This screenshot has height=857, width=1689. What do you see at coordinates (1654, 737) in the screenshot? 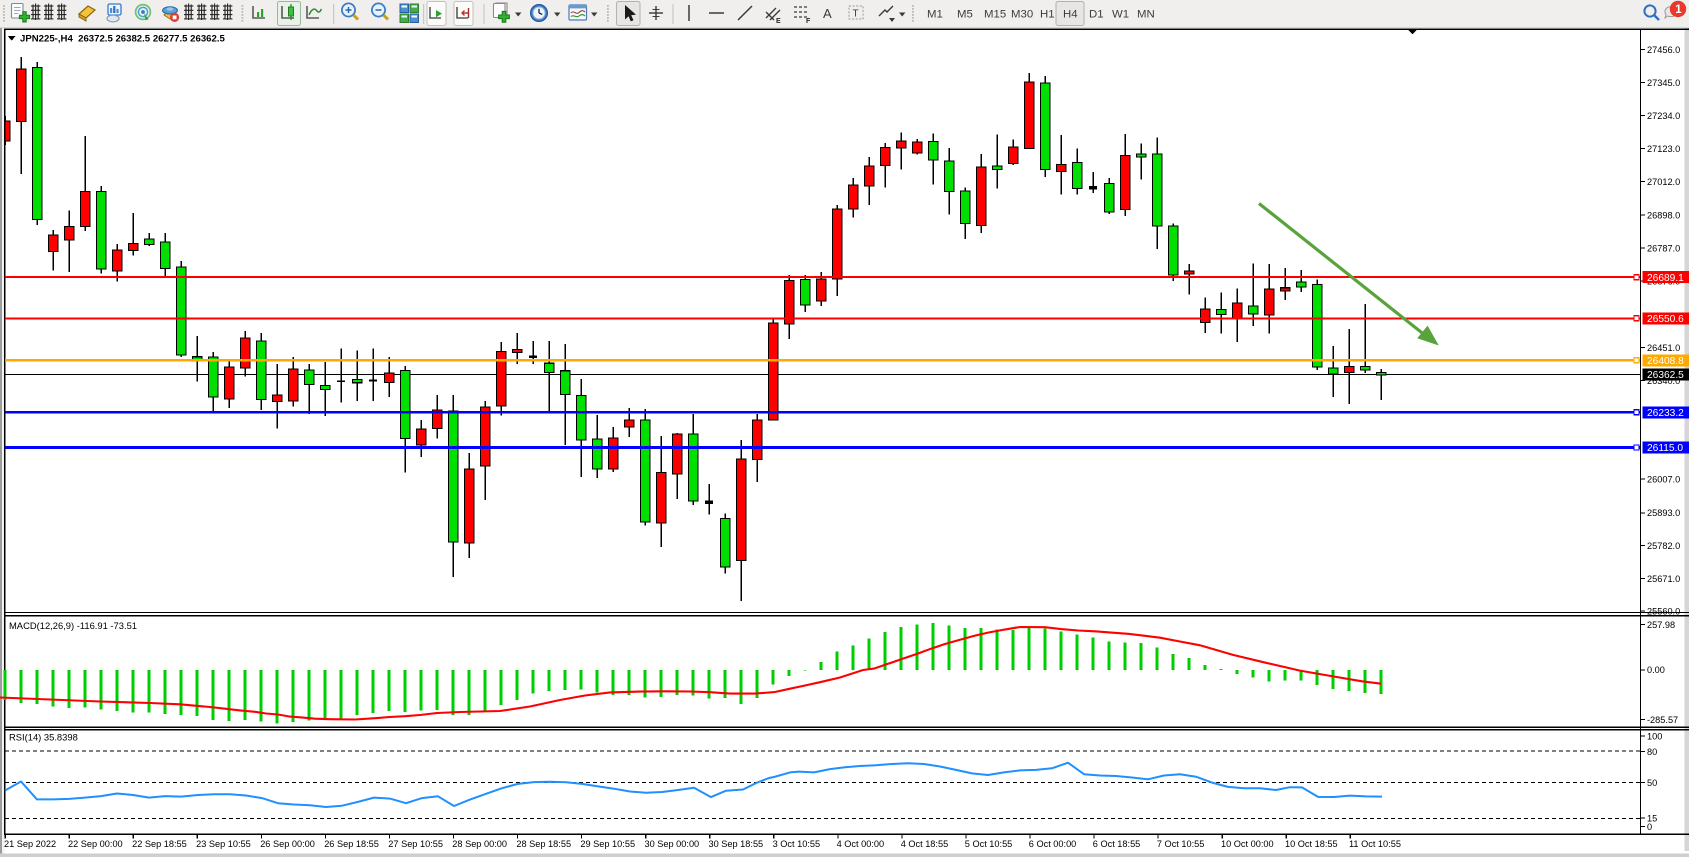
I see `svg-text: 100` at bounding box center [1654, 737].